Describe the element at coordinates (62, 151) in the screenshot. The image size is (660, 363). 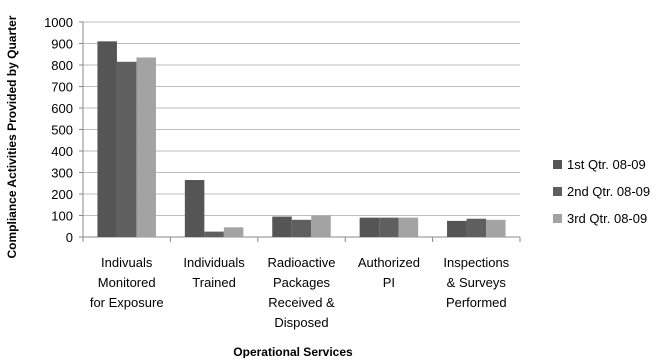
I see `y-tick-label: 400` at that location.